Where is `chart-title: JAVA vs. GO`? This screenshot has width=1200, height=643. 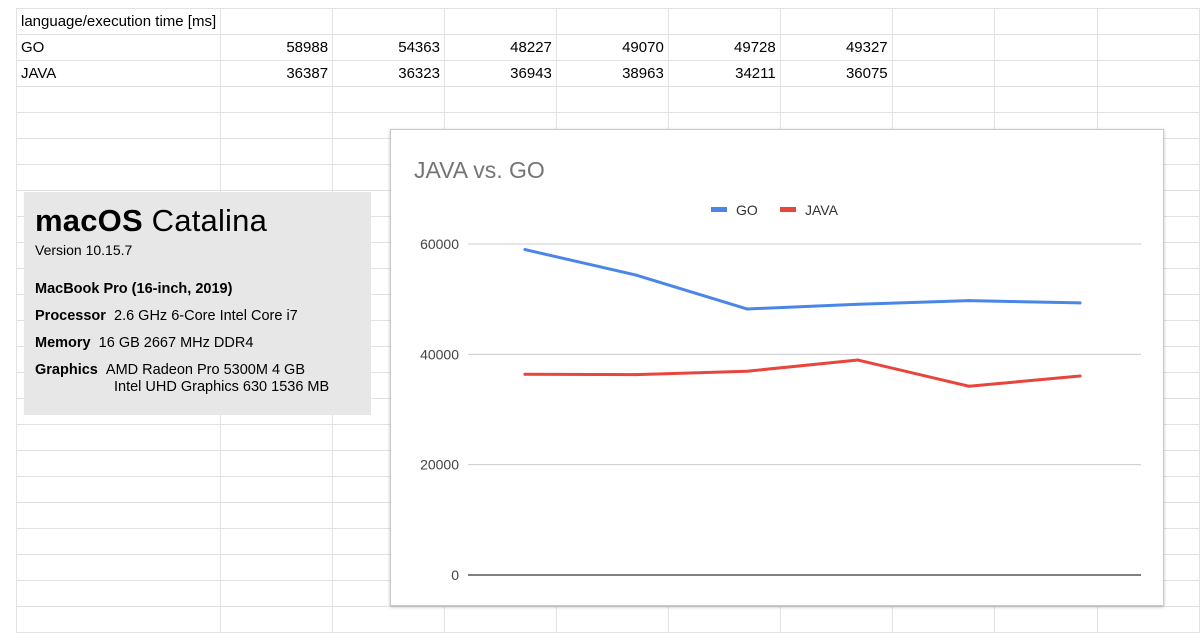
chart-title: JAVA vs. GO is located at coordinates (479, 170).